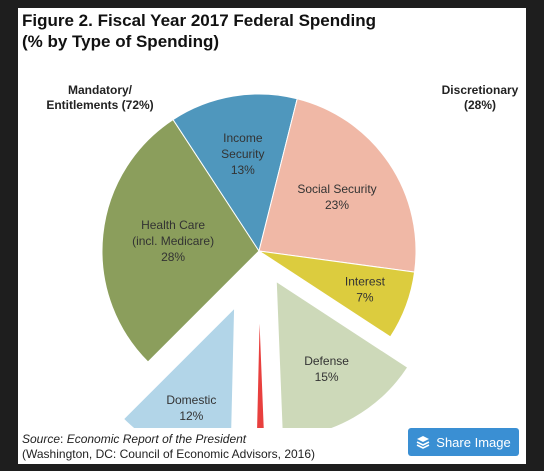 The width and height of the screenshot is (544, 471). Describe the element at coordinates (99, 105) in the screenshot. I see `group-label-line: Entitlements (72%)` at that location.